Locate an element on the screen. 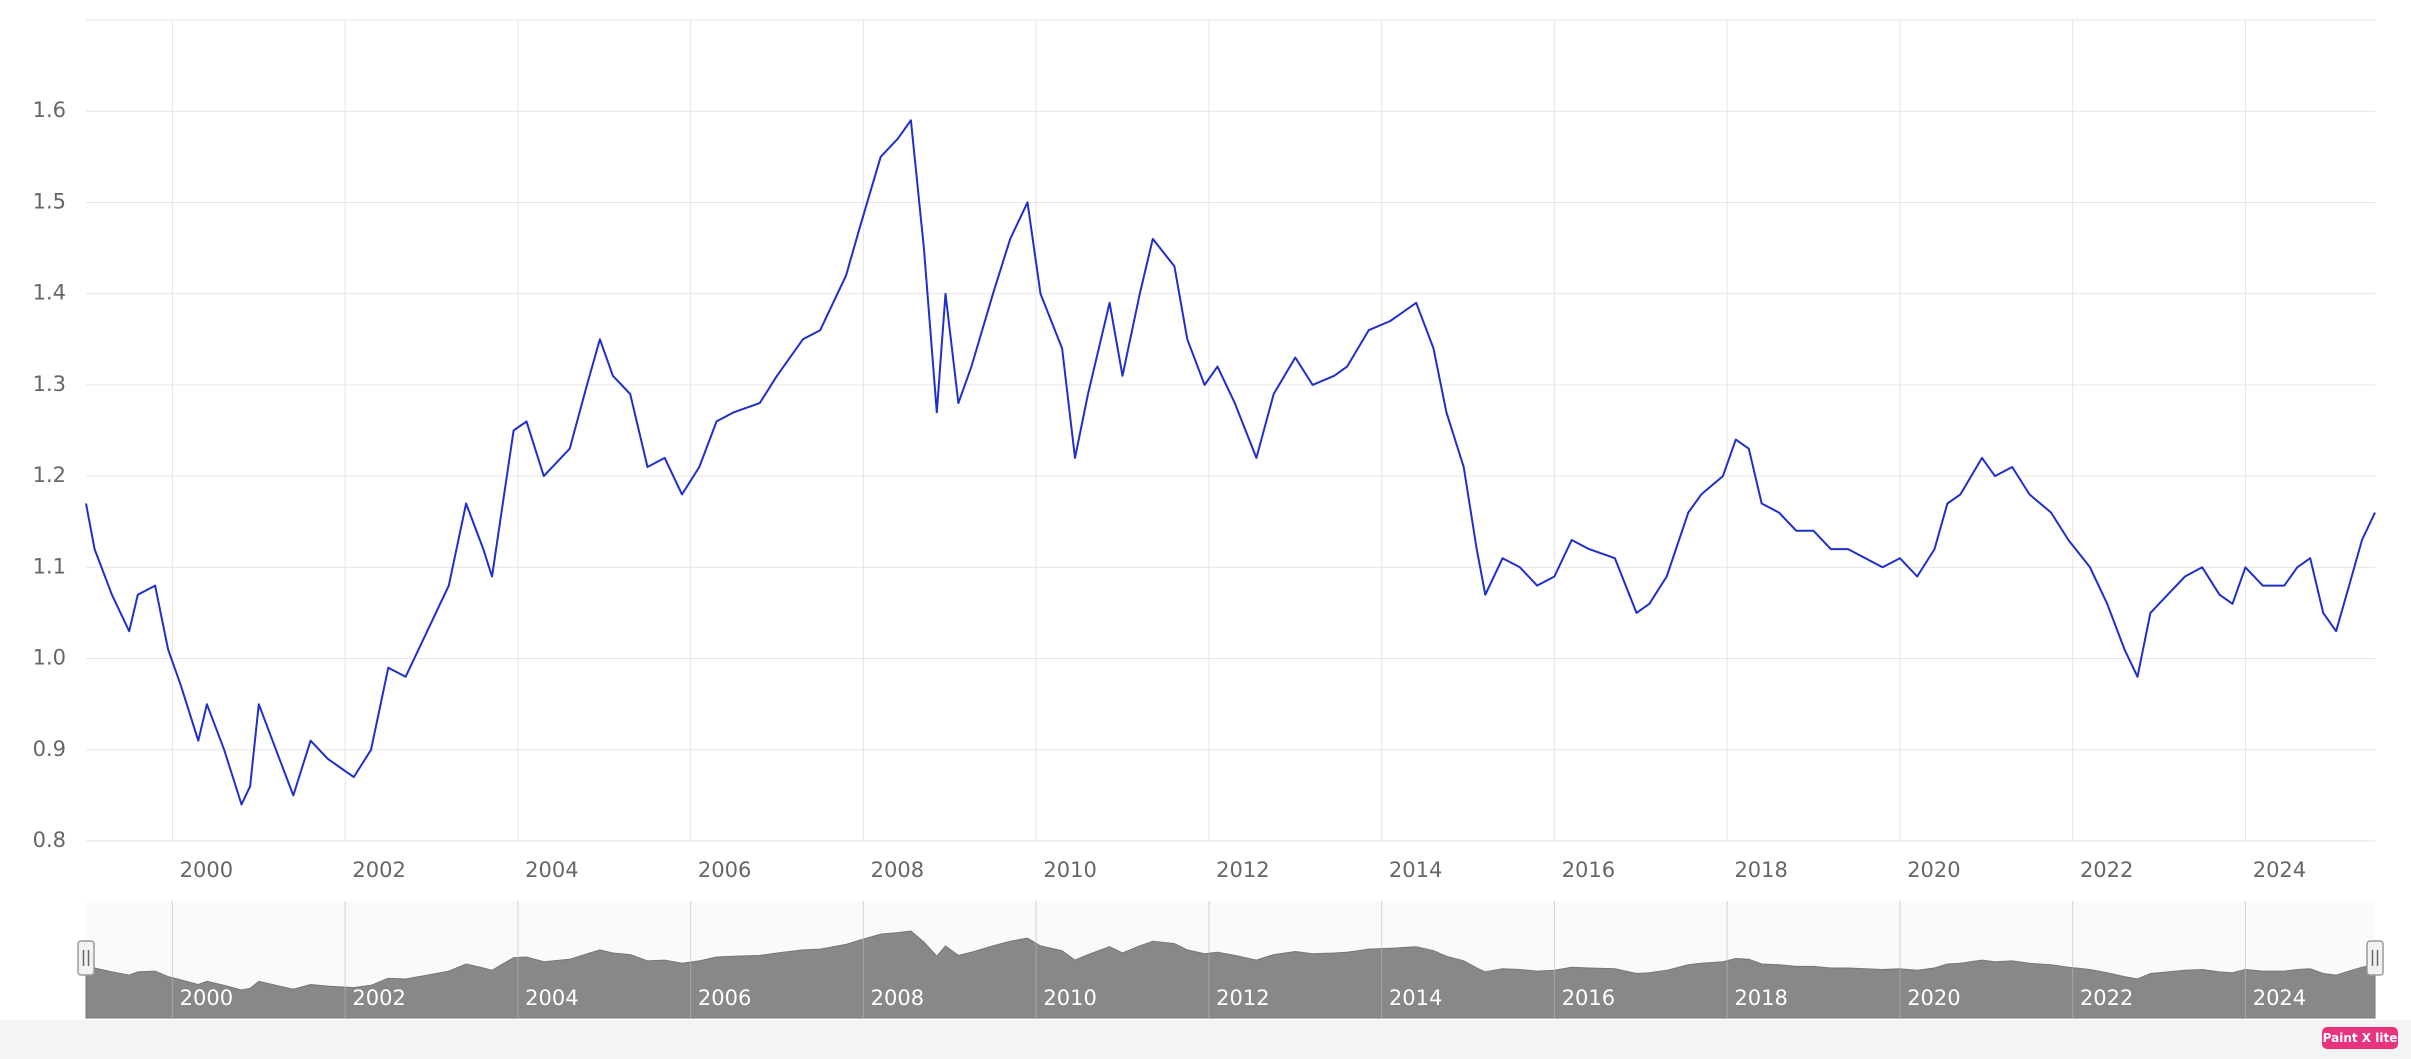 This screenshot has height=1059, width=2411. x-tick-label: 2010 is located at coordinates (1069, 870).